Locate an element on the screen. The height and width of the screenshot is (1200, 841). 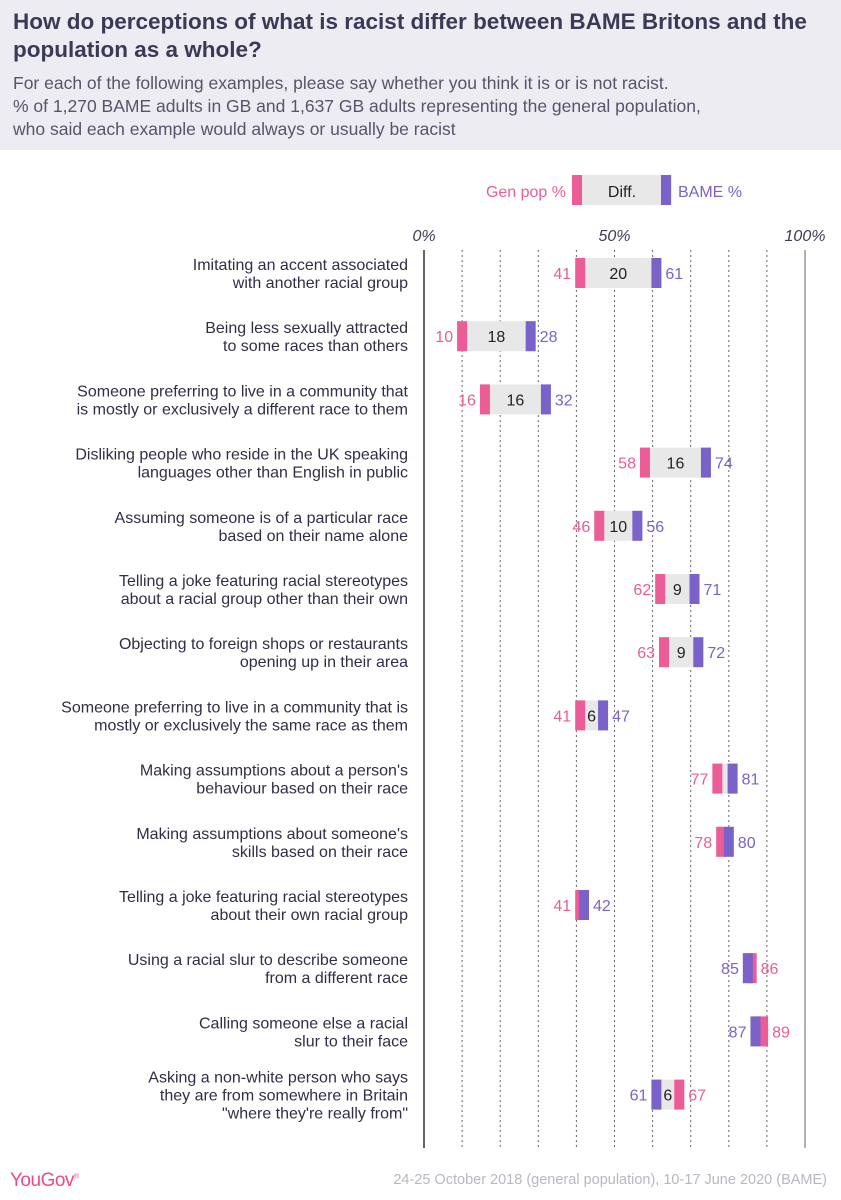
row-label: behaviour based on their race is located at coordinates (302, 789).